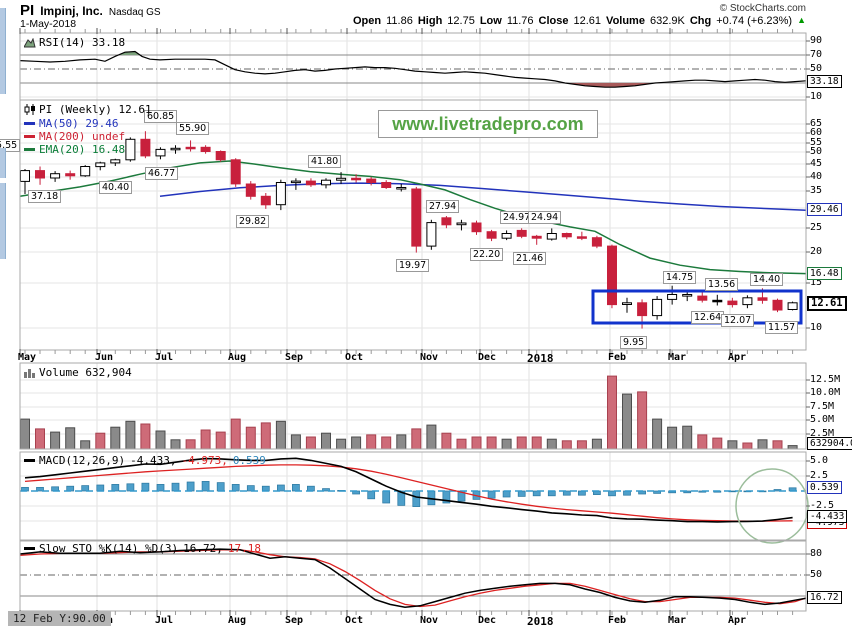  Describe the element at coordinates (29, 548) in the screenshot. I see `sto-line-icon` at that location.